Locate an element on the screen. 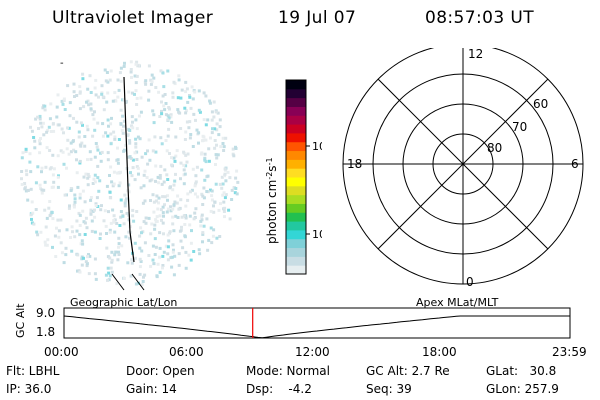  timeline-plot is located at coordinates (317, 323).